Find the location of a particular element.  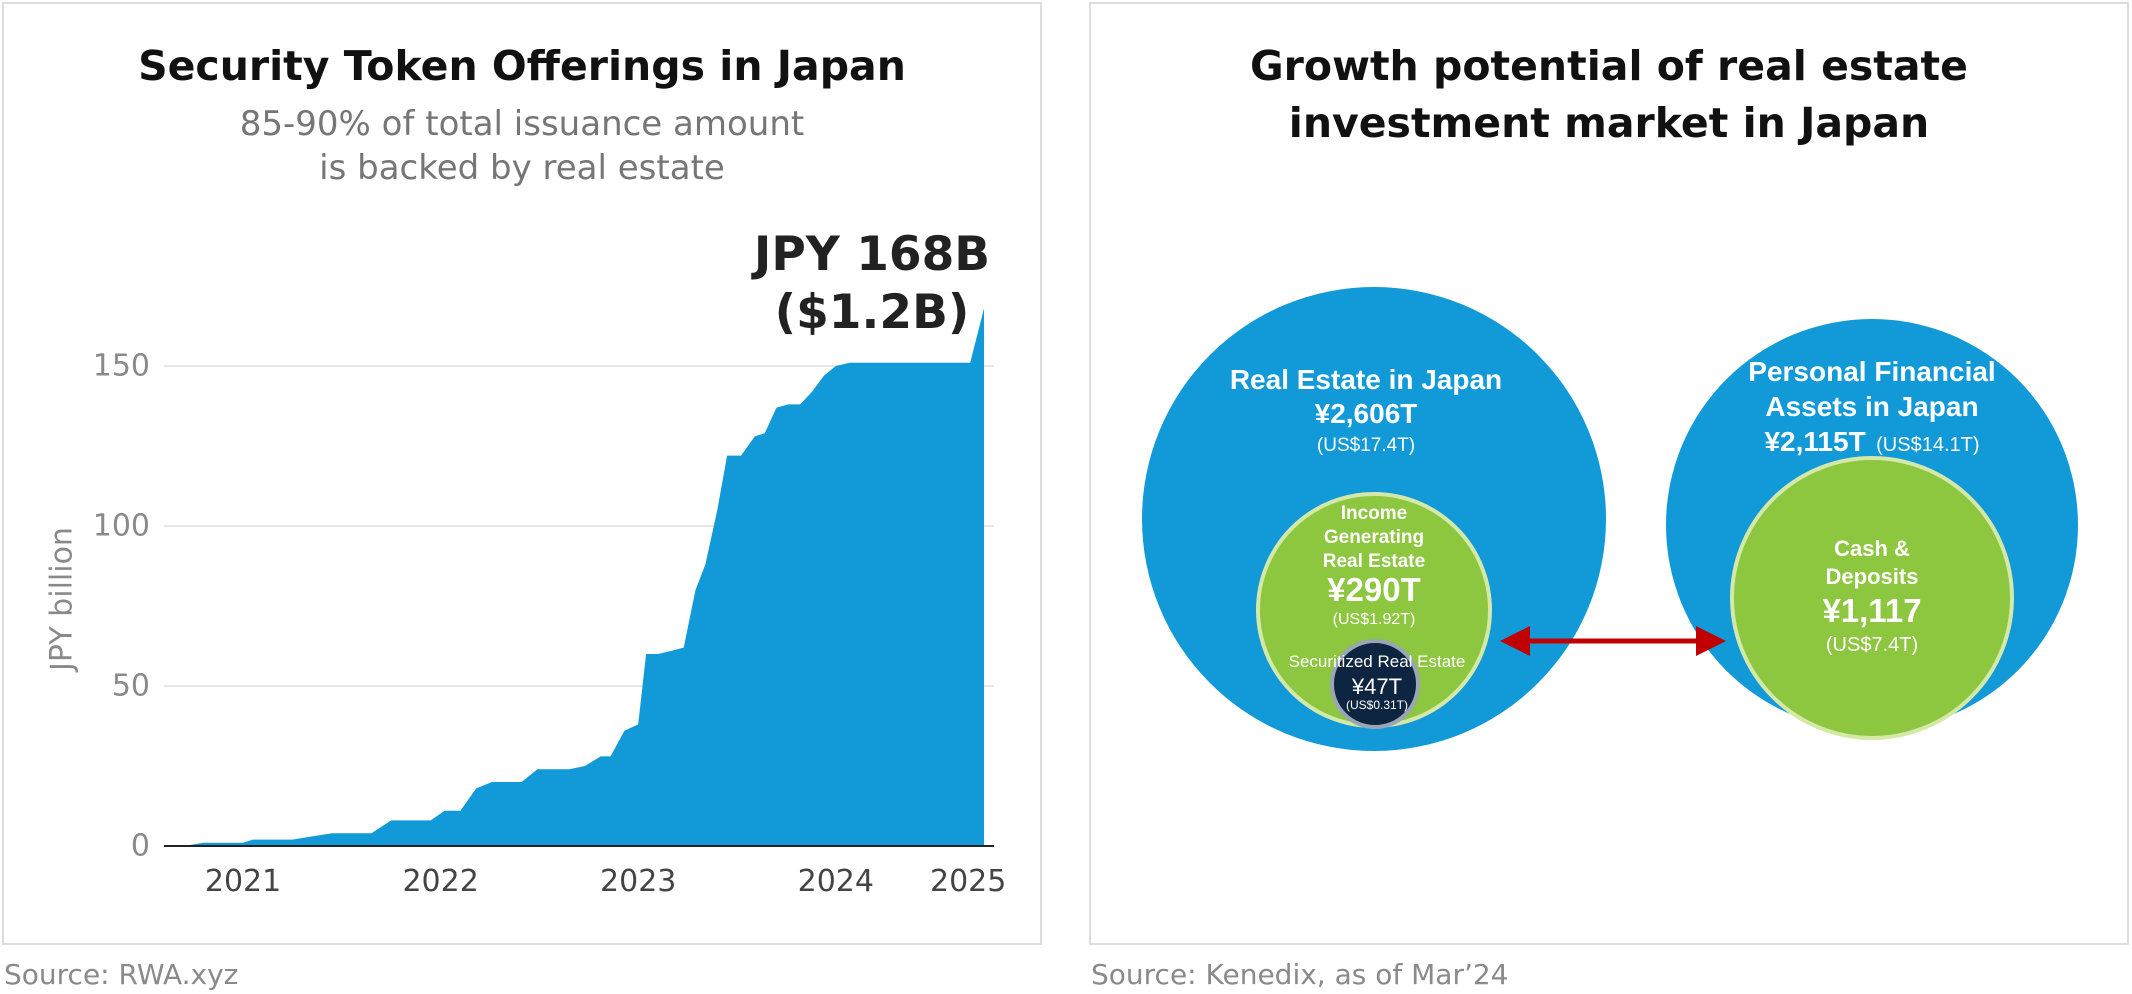

x-tick-label: 2022 is located at coordinates (440, 881).